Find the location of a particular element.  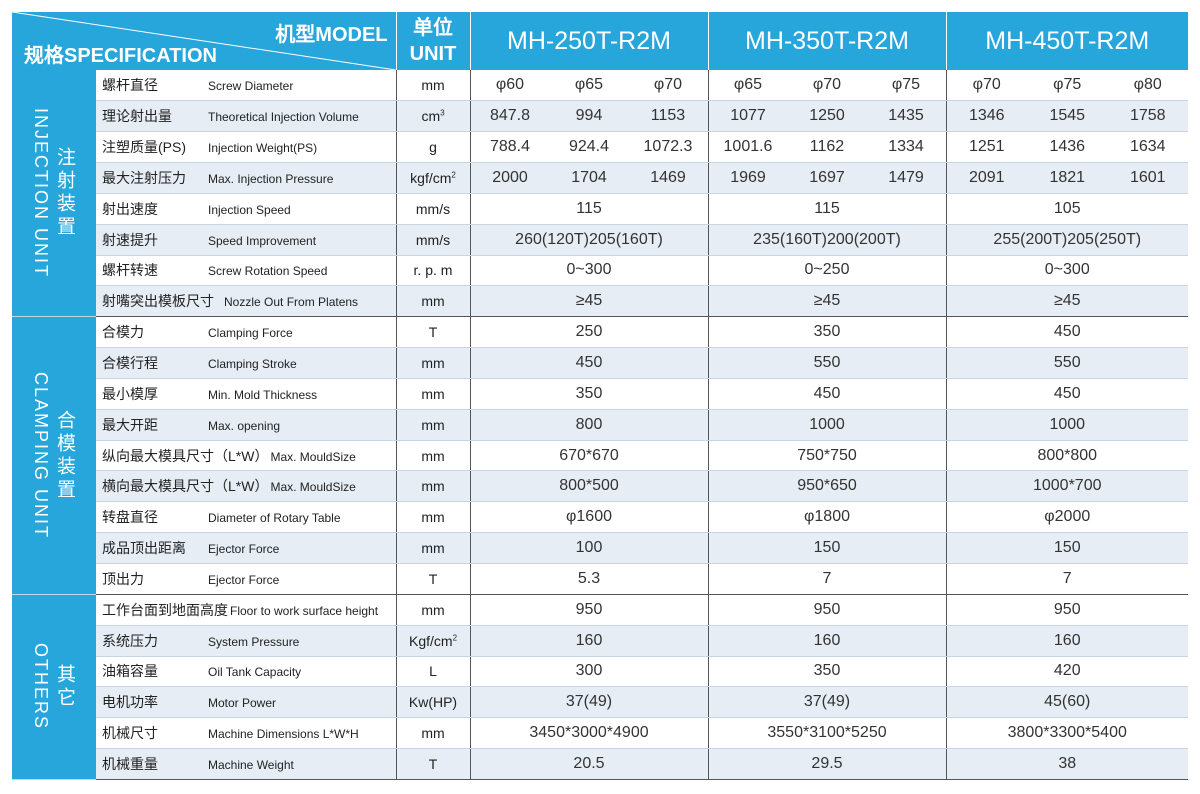

table-row: 油箱容量 Oil Tank Capacity L 300 350 420 is located at coordinates (600, 672).